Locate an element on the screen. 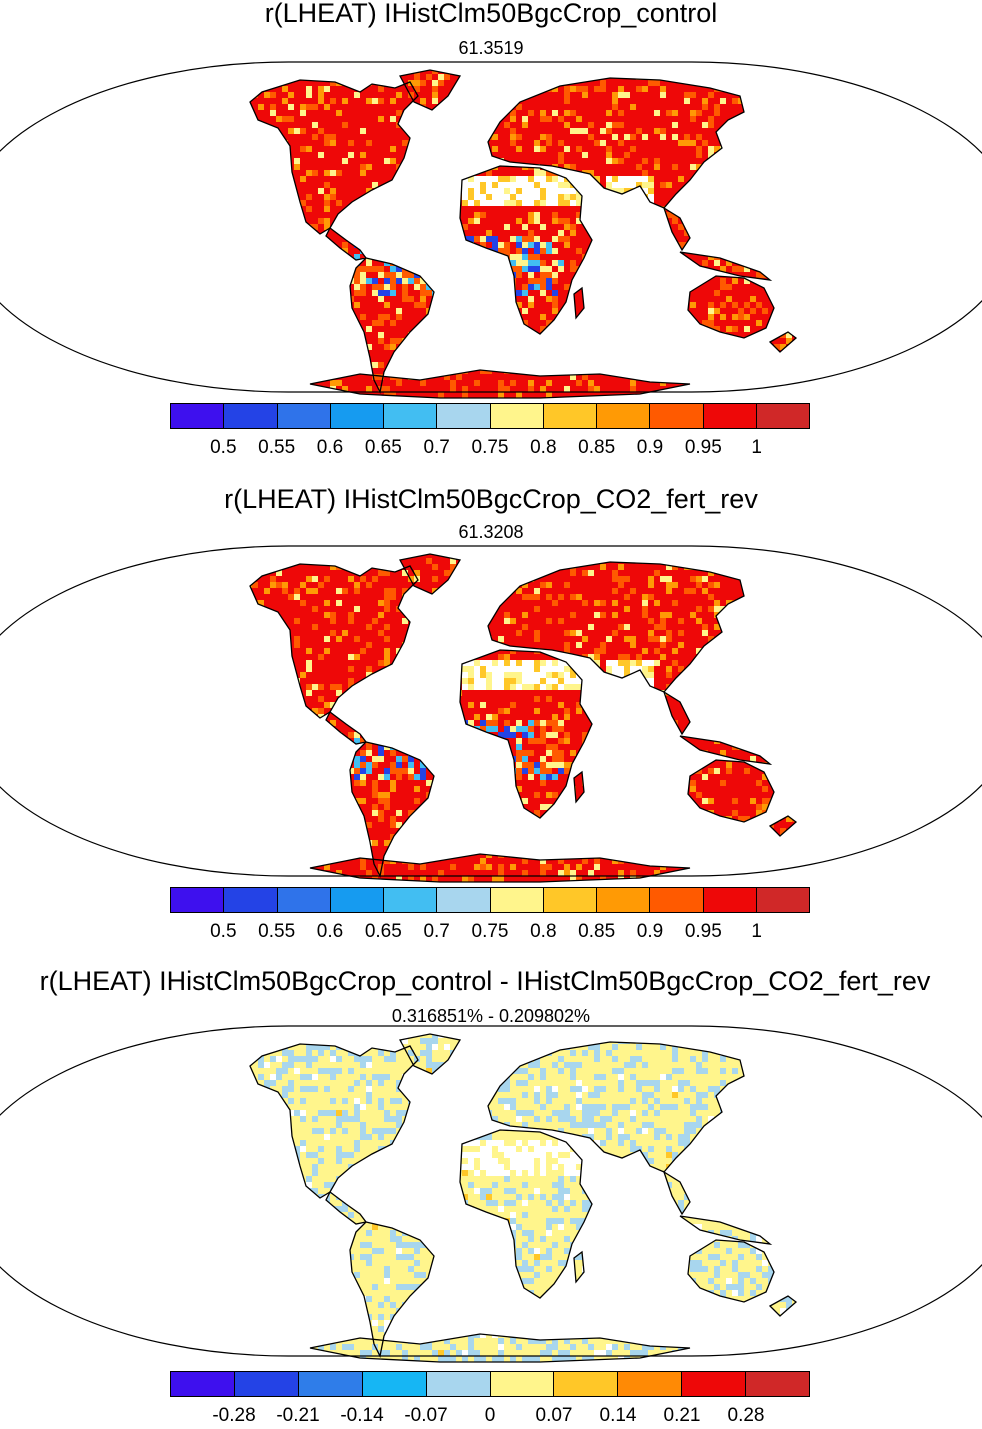 The height and width of the screenshot is (1429, 982). land-shading is located at coordinates (523, 1198).